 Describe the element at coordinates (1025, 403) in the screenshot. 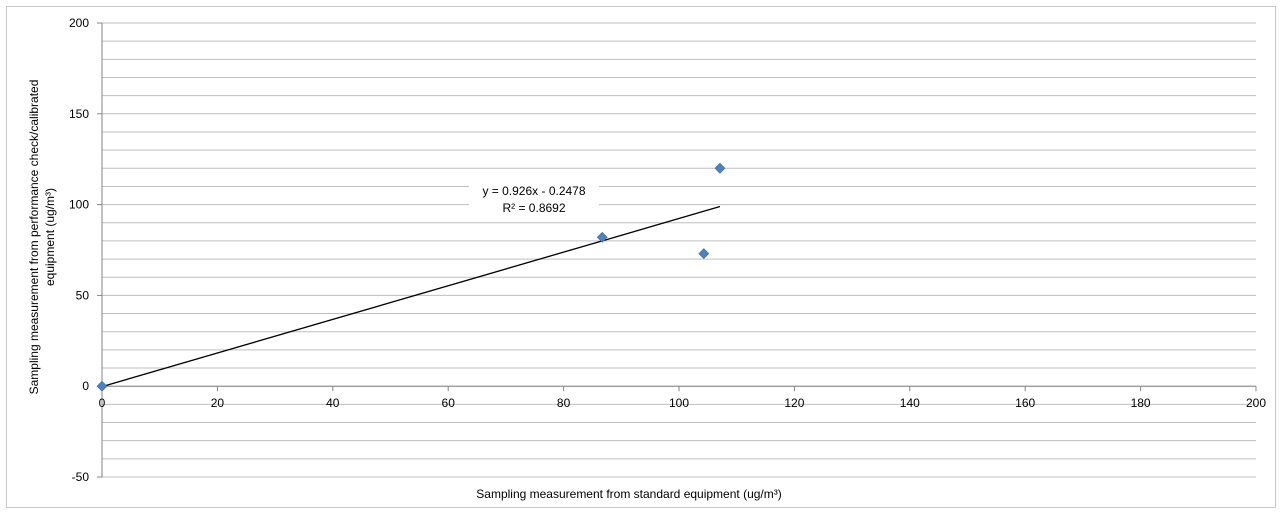

I see `x-tick-label: 160` at that location.